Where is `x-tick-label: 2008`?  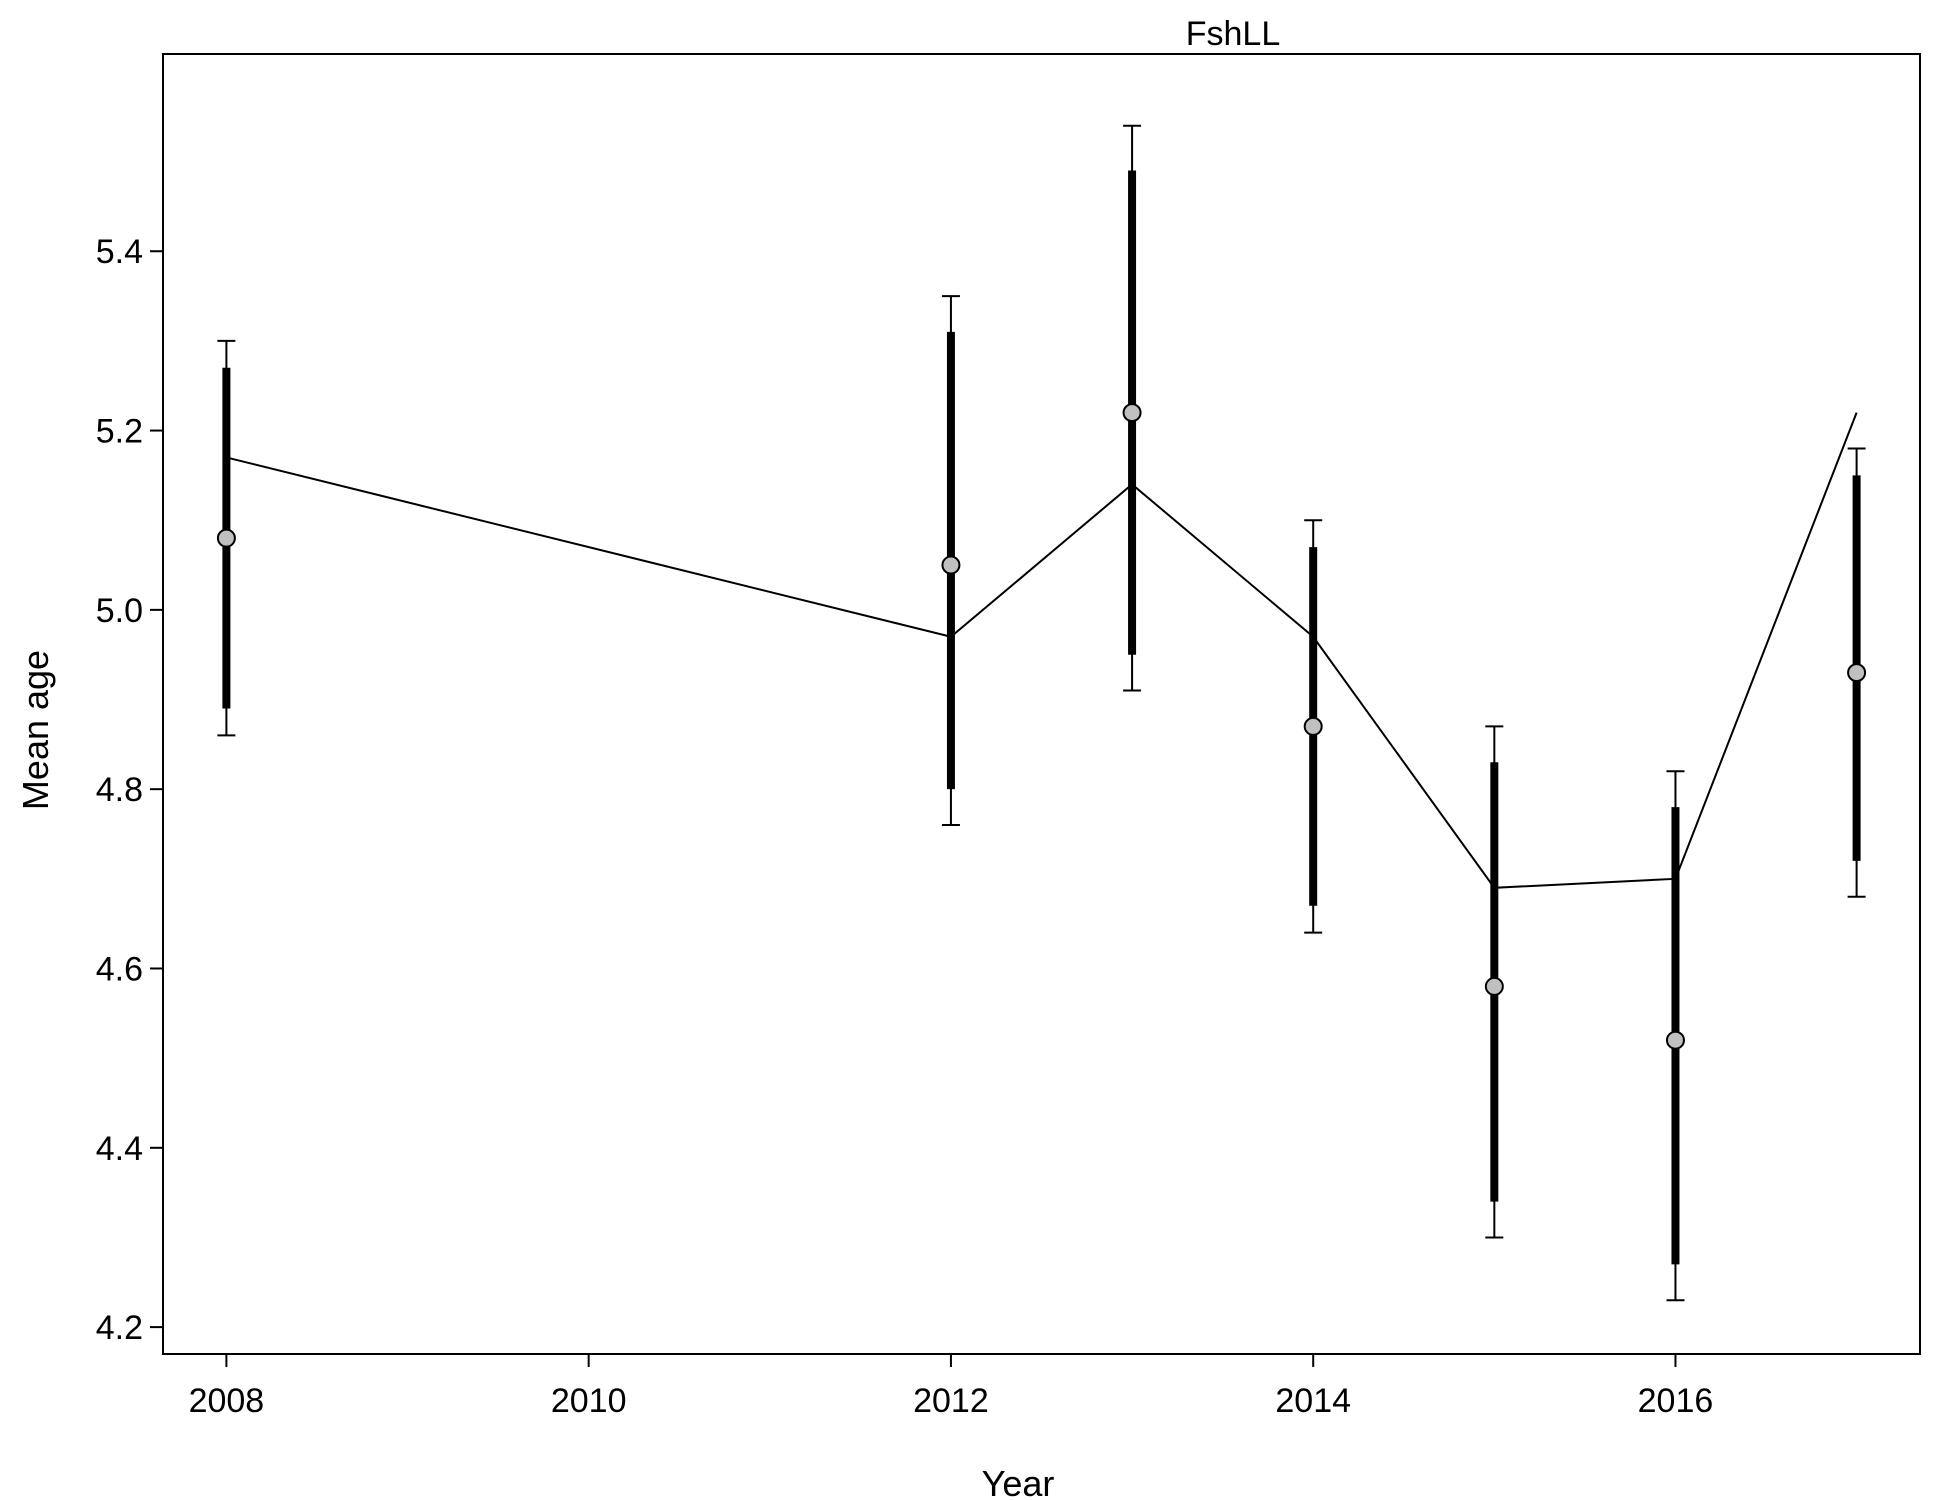
x-tick-label: 2008 is located at coordinates (227, 1401).